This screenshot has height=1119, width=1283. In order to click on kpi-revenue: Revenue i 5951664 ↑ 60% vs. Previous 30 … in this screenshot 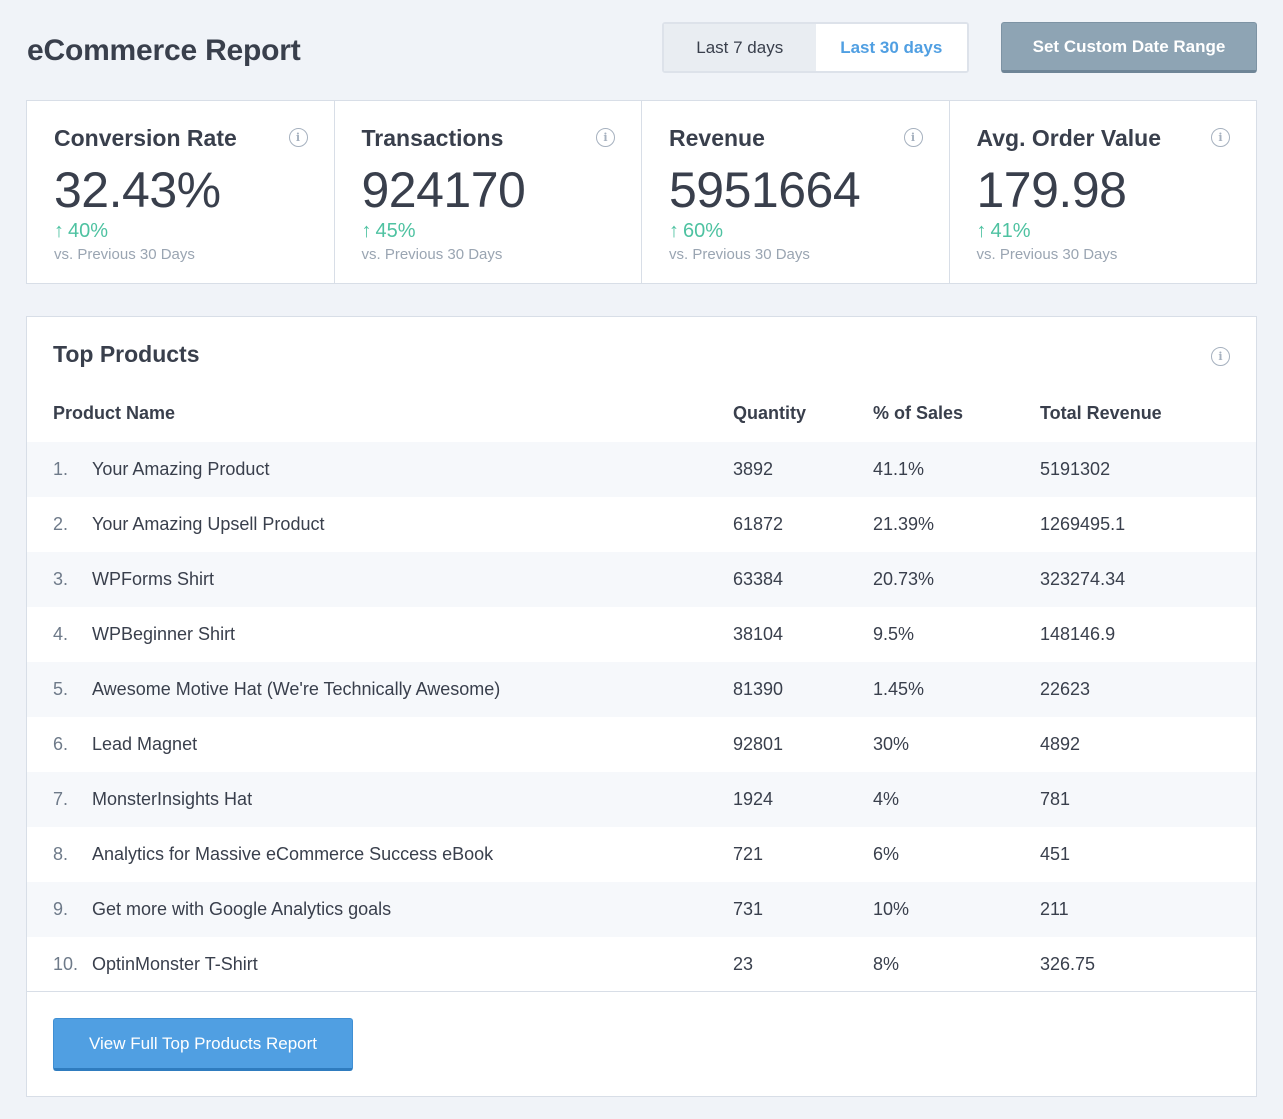, I will do `click(796, 192)`.